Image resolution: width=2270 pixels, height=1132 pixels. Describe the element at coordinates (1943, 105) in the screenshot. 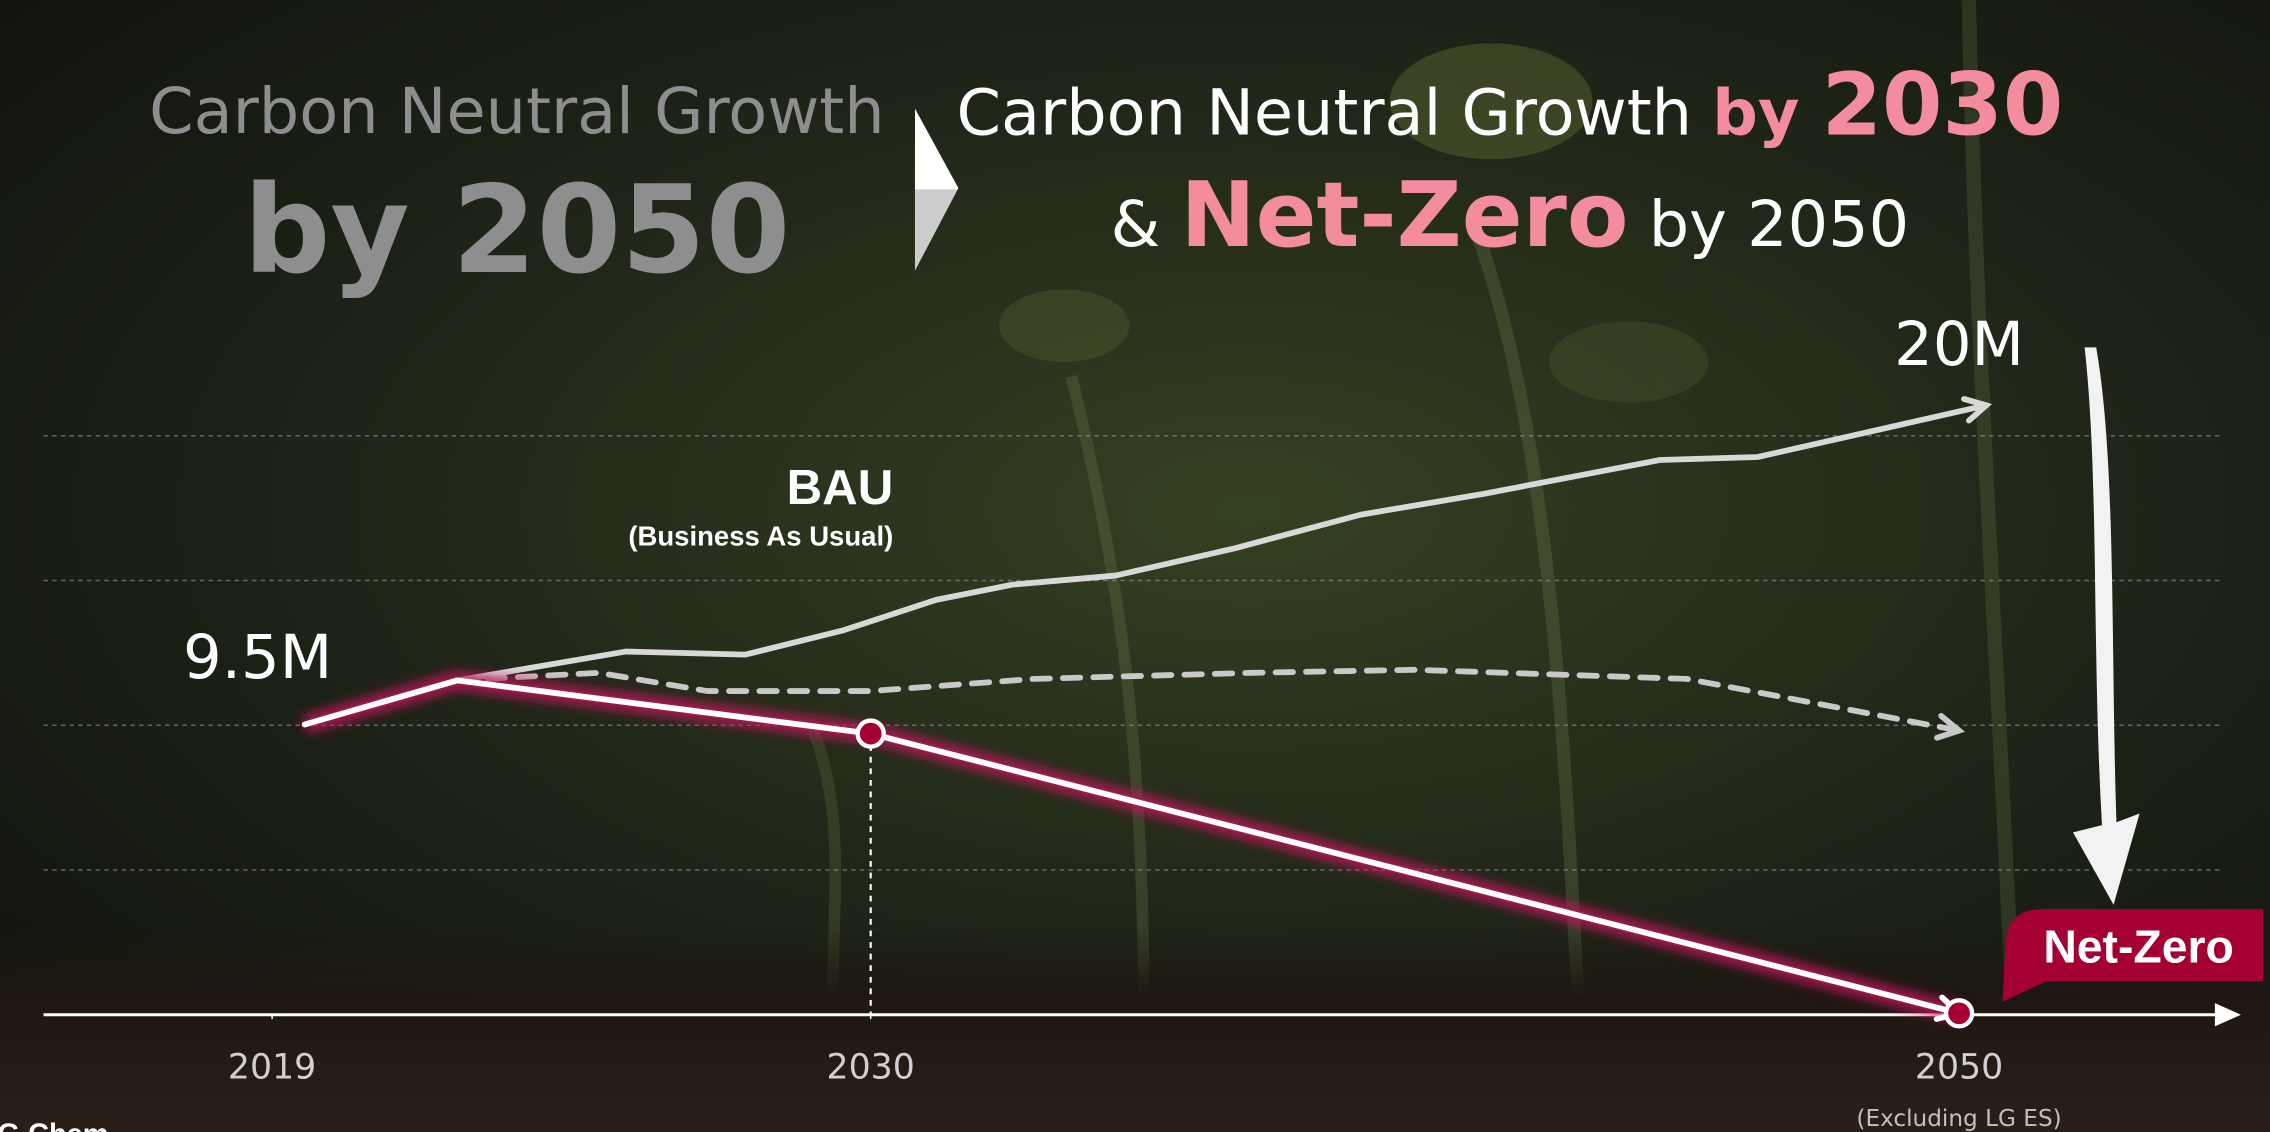

I see `heading-part: 2030` at that location.